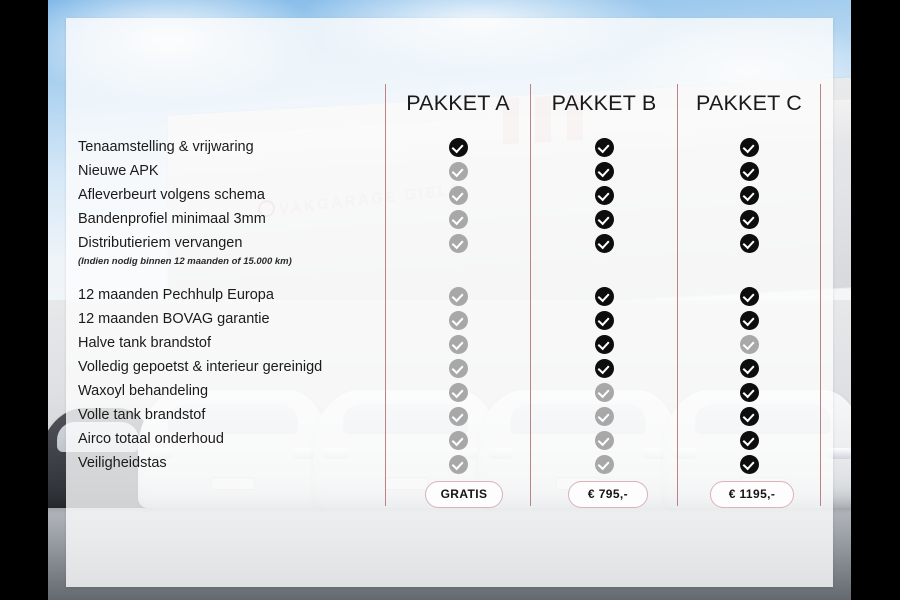  I want to click on letterbox-band-left, so click(24, 300).